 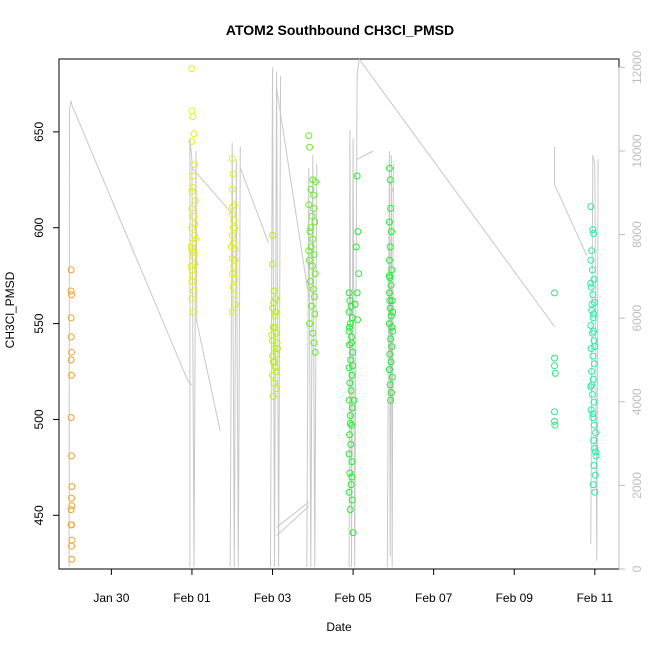 I want to click on x-tick-label: Feb 05, so click(x=353, y=598).